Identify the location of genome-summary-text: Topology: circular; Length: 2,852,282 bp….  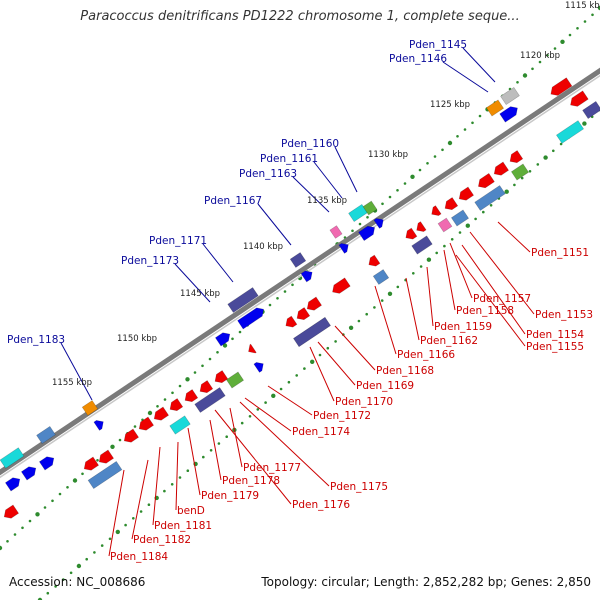
(426, 582).